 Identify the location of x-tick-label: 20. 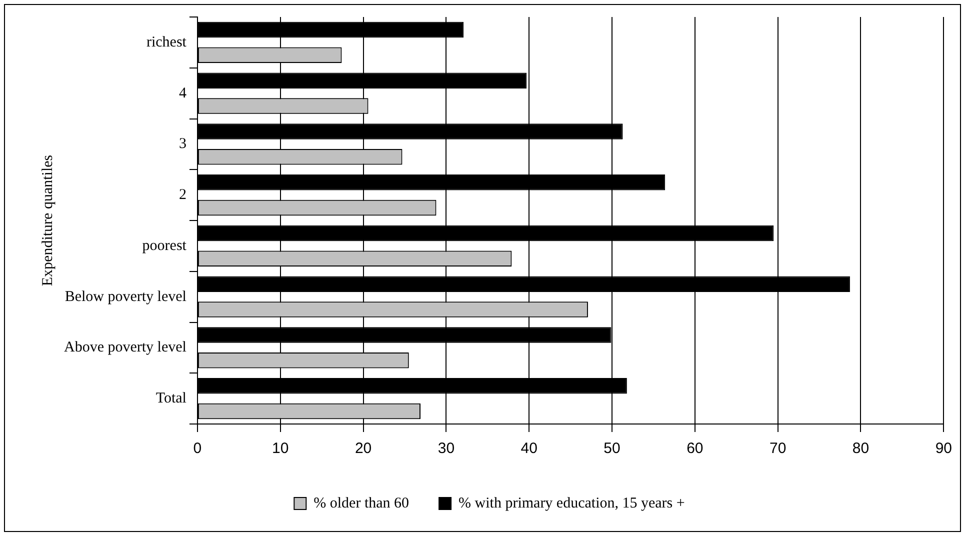
(363, 449).